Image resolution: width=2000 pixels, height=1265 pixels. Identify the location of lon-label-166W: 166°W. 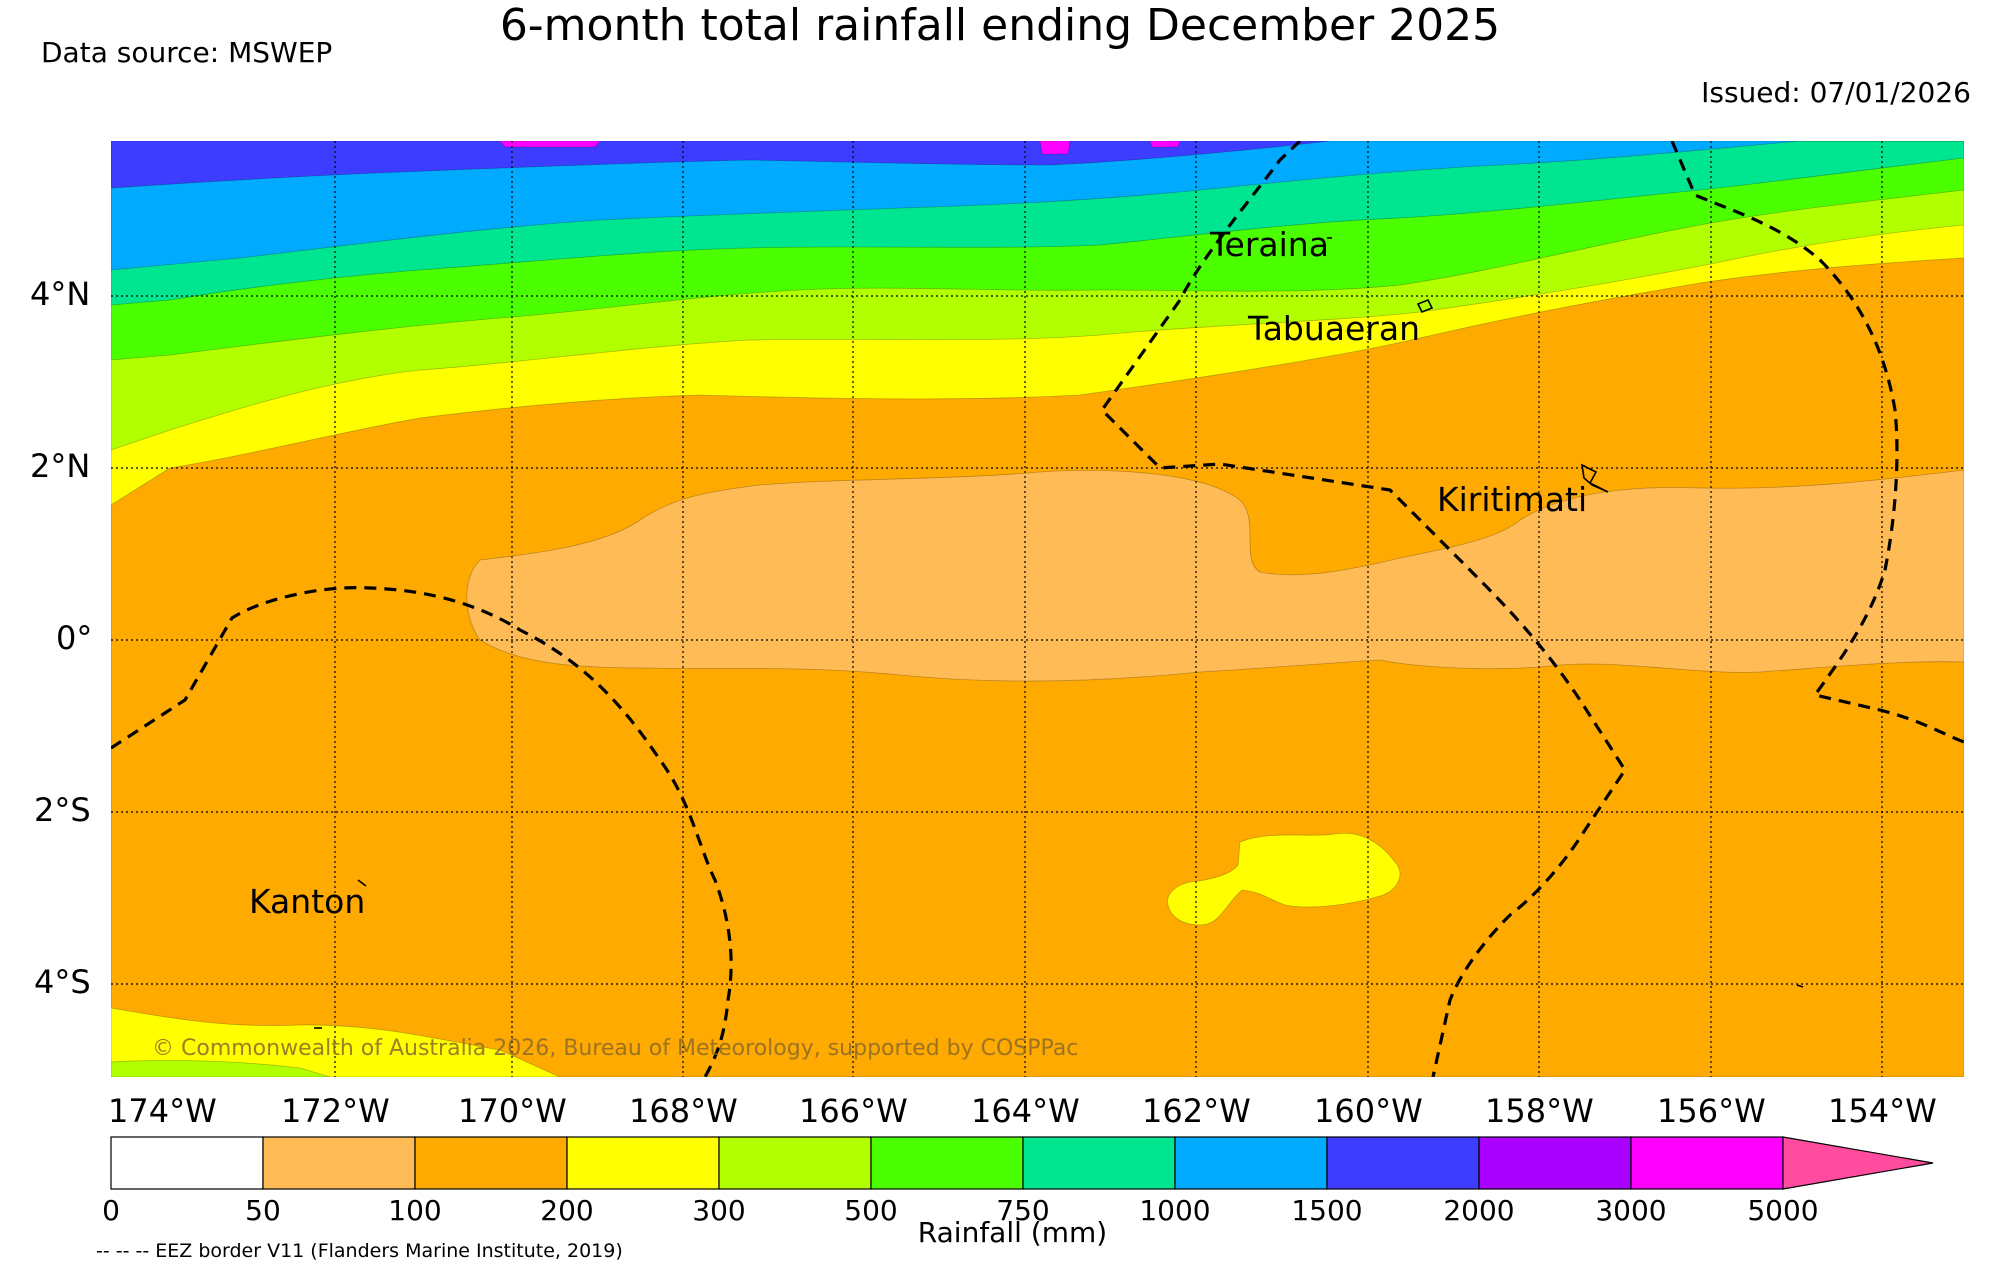
(853, 1111).